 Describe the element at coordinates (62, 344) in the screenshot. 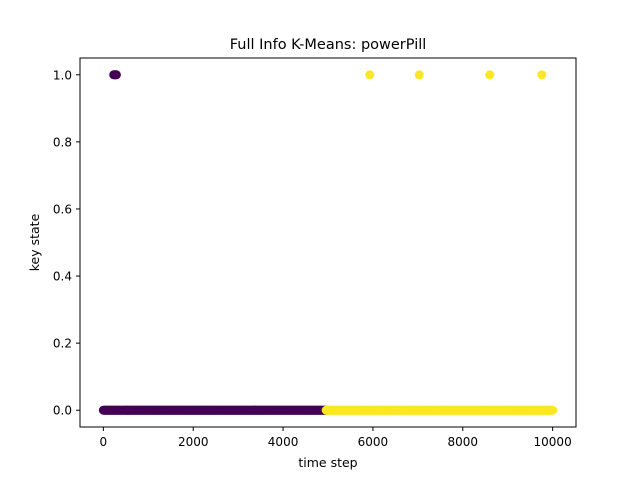

I see `y-tick-label: 0.2` at that location.